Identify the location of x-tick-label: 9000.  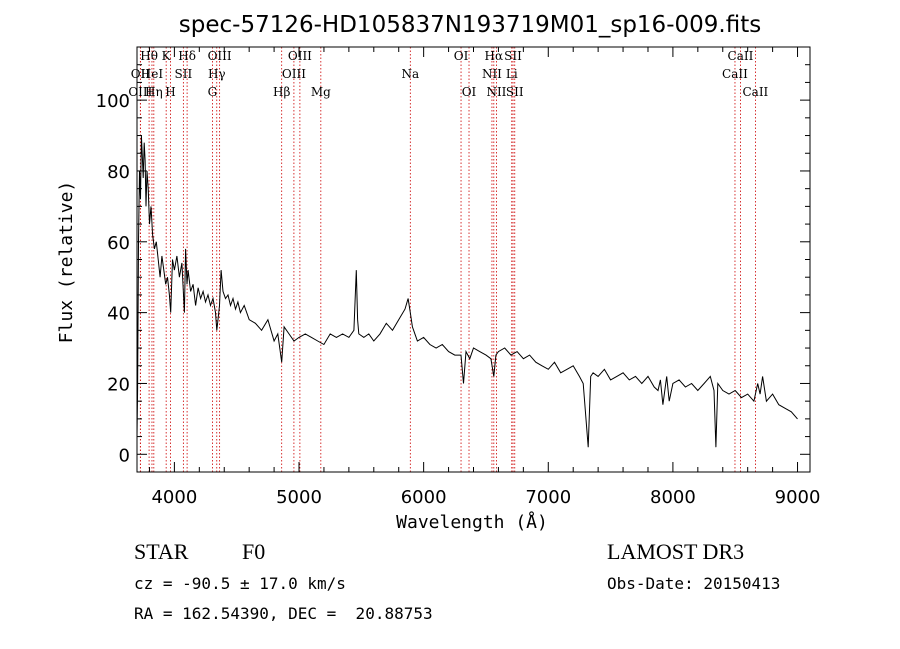
(798, 497).